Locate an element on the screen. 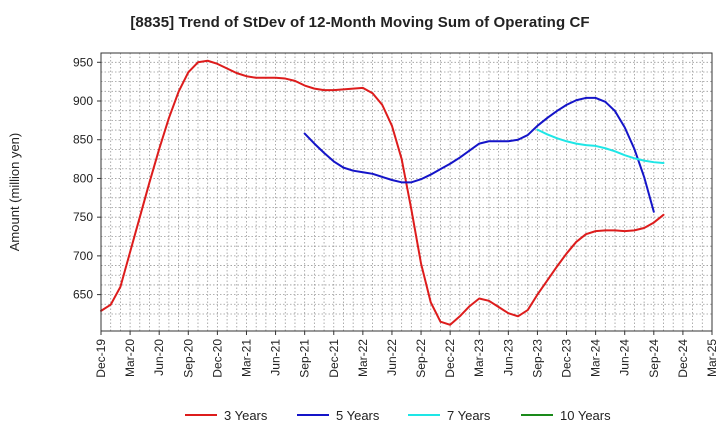 The height and width of the screenshot is (440, 720). x-tick-label: Jun-21 is located at coordinates (276, 357).